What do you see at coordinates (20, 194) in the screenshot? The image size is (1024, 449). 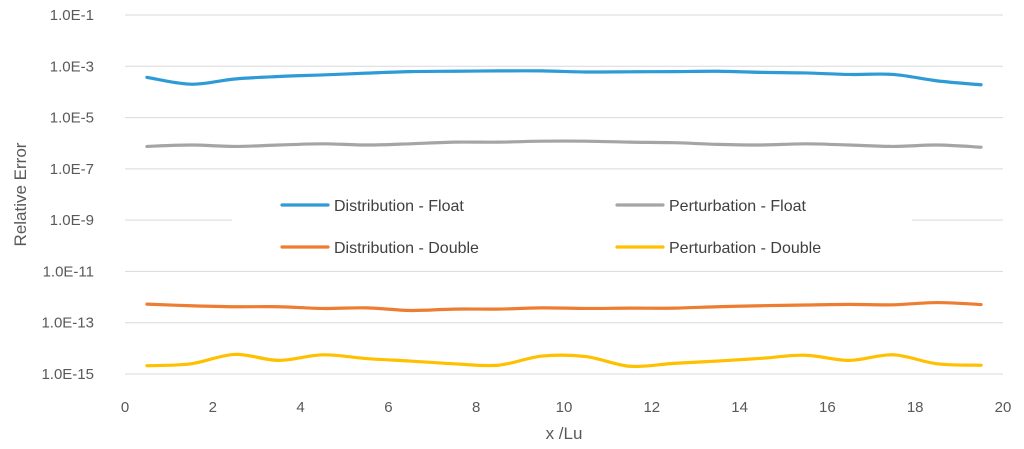 I see `y-axis-title: Relative Error` at bounding box center [20, 194].